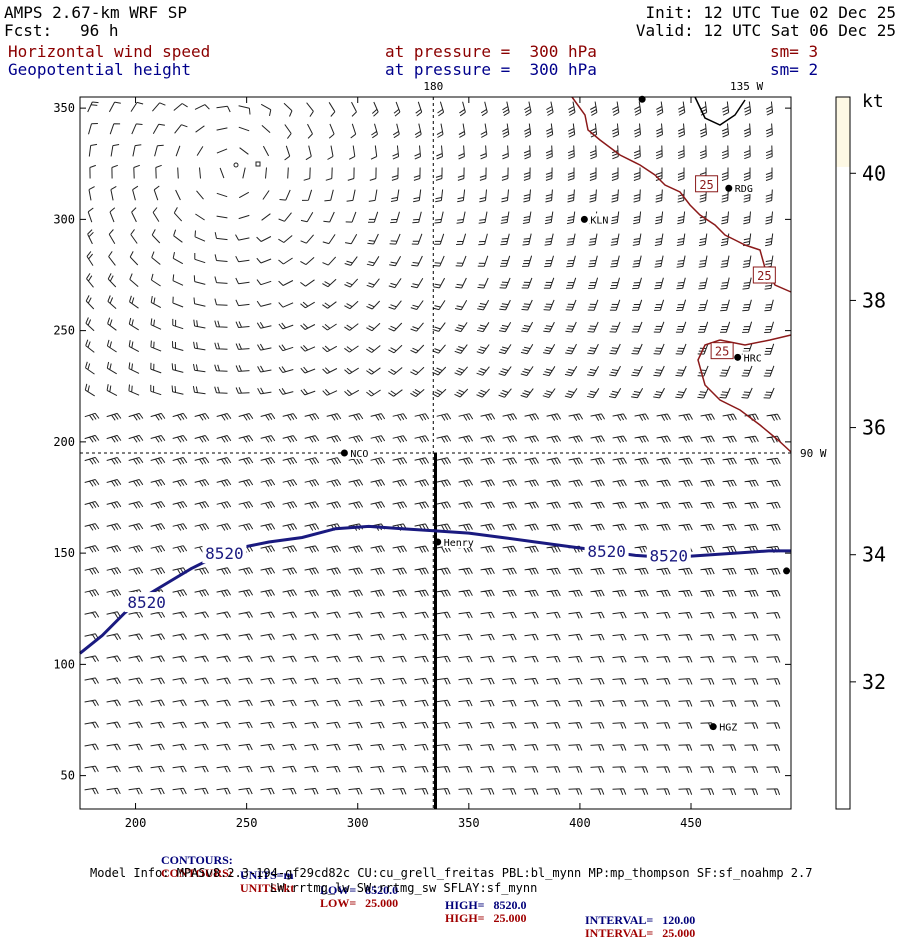  What do you see at coordinates (860, 450) in the screenshot?
I see `colorbar: kt 32 34 36 38 40` at bounding box center [860, 450].